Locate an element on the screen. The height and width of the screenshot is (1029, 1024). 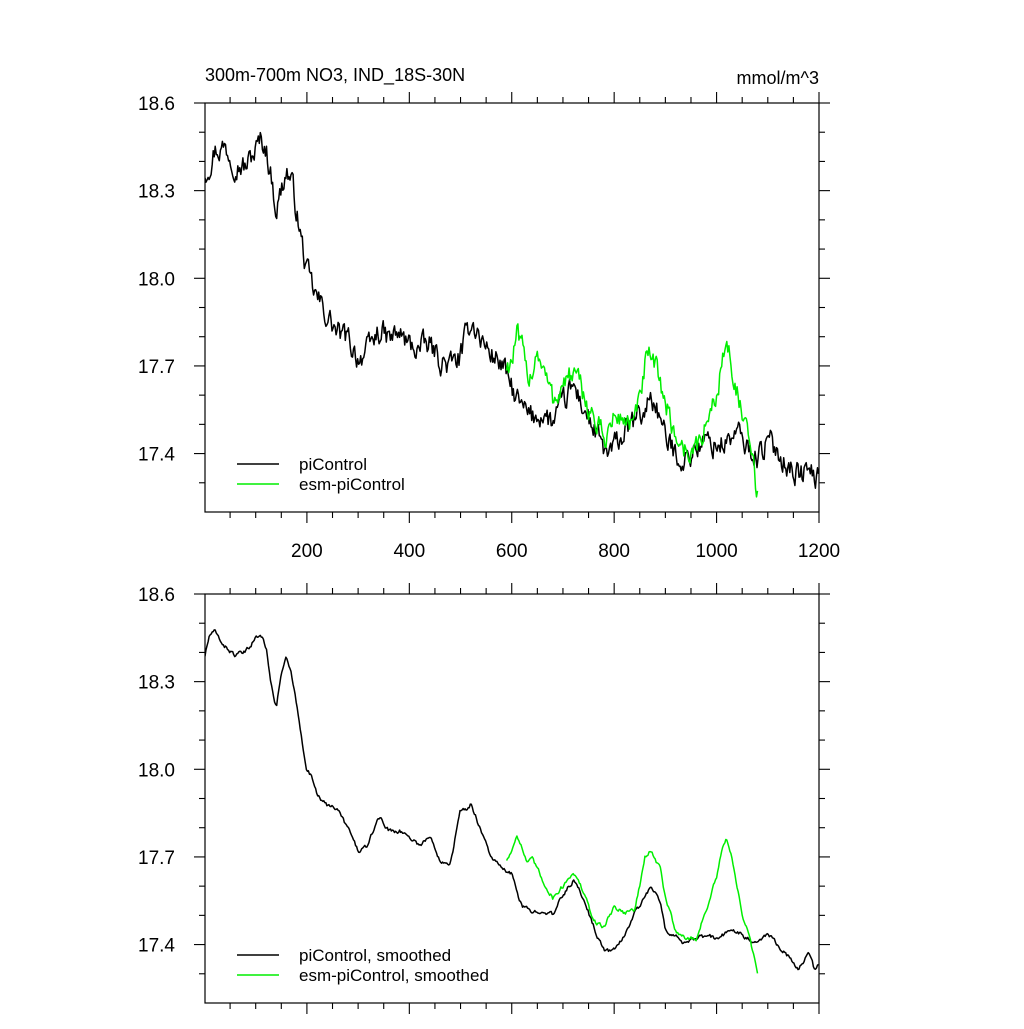
x-tick-label: 1000 is located at coordinates (716, 551).